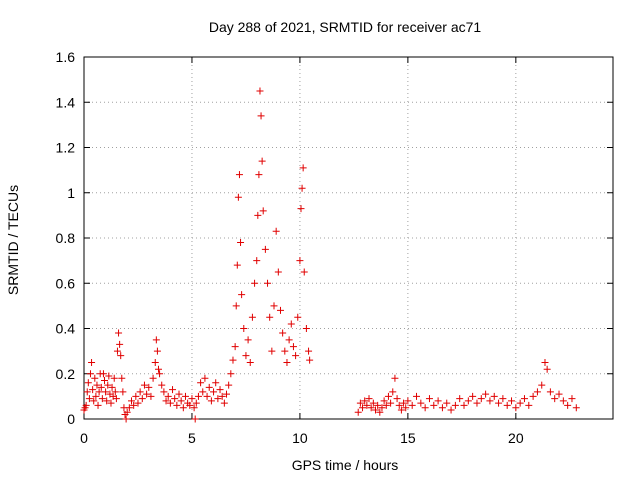 The image size is (640, 480). Describe the element at coordinates (66, 238) in the screenshot. I see `y-tick-label: 0.8` at that location.